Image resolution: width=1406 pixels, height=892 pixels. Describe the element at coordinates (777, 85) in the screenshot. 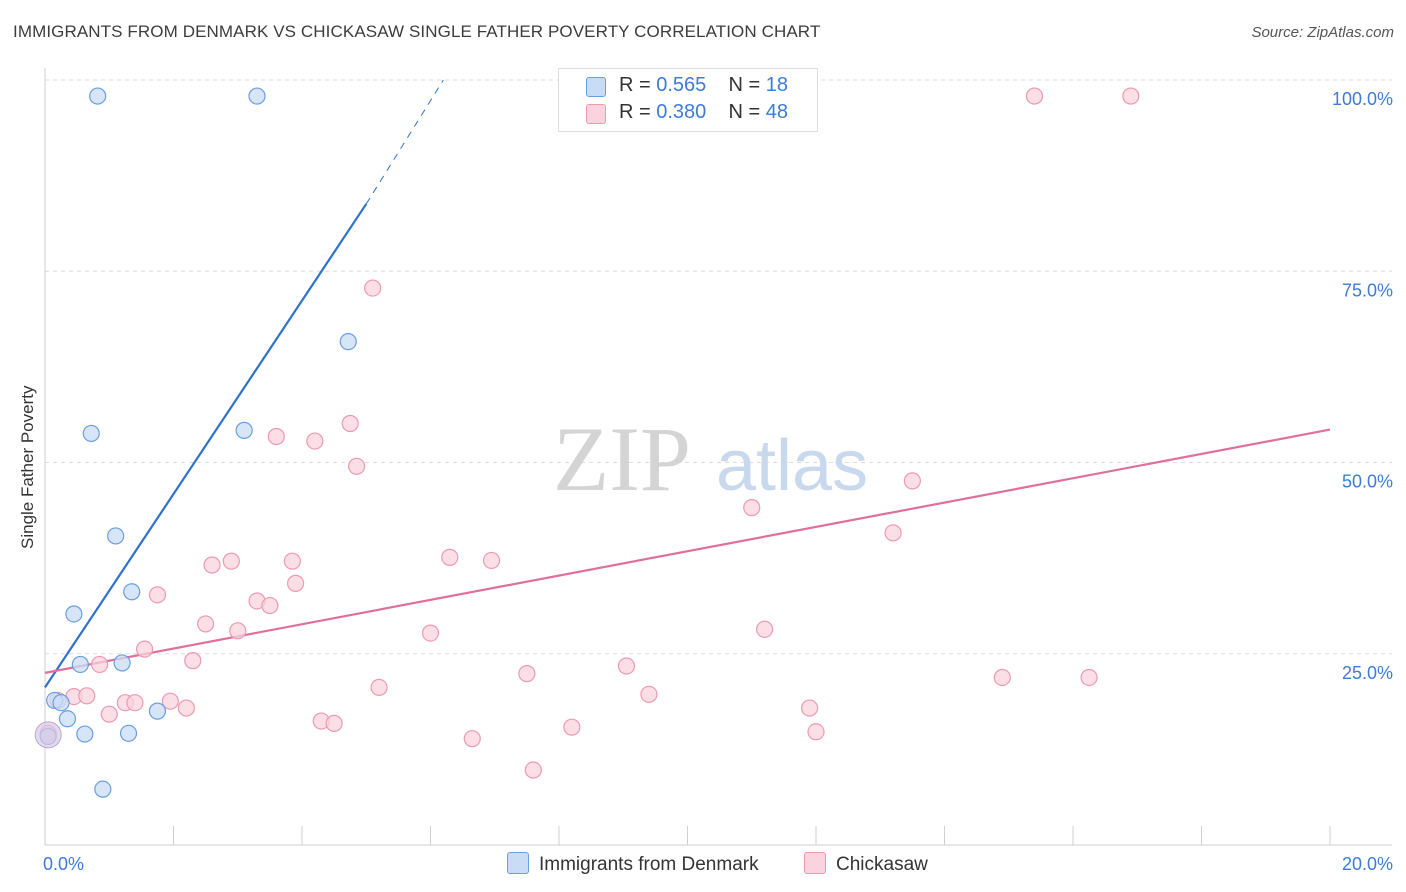

I see `legend-n-value: 18` at that location.